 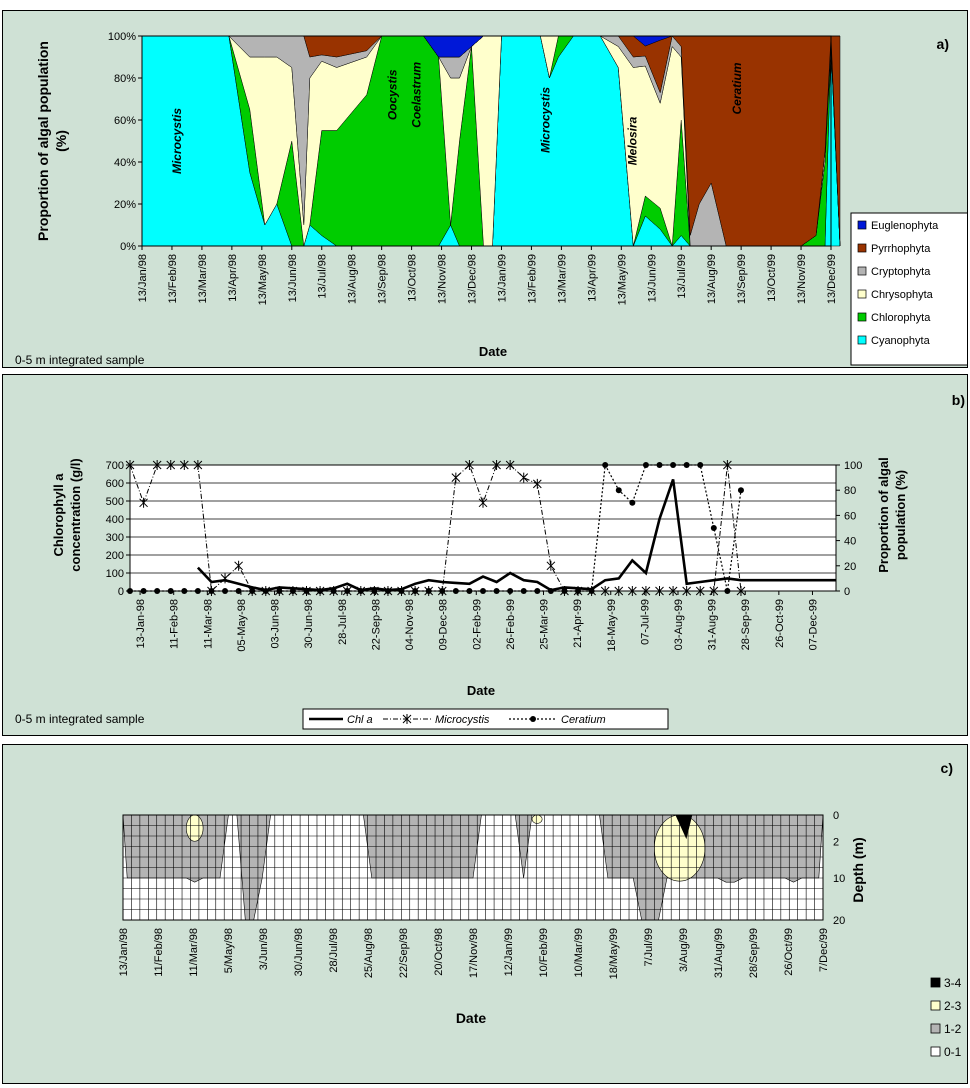 What do you see at coordinates (545, 120) in the screenshot?
I see `genus-annotation: Microcystis` at bounding box center [545, 120].